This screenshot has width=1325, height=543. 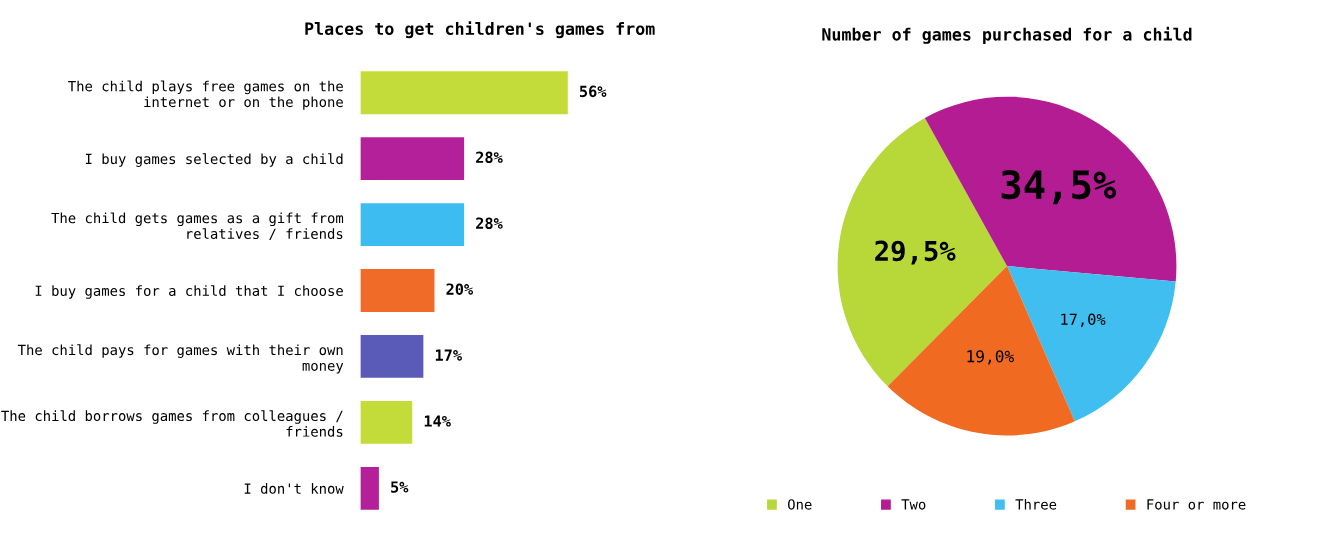 What do you see at coordinates (1007, 35) in the screenshot?
I see `chart-title: Number of games purchased for a child` at bounding box center [1007, 35].